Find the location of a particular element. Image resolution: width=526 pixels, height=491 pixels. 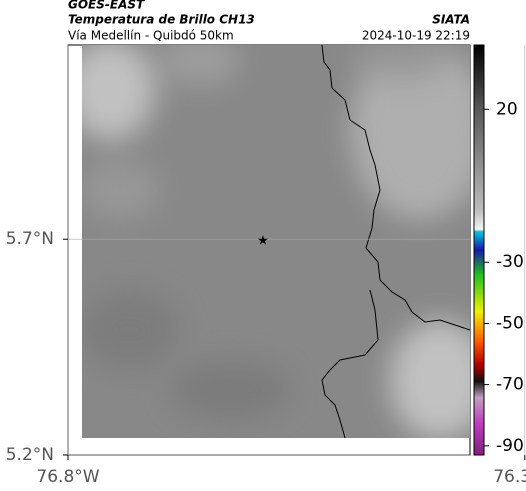

colorbar-tick-label: -30 is located at coordinates (510, 262).